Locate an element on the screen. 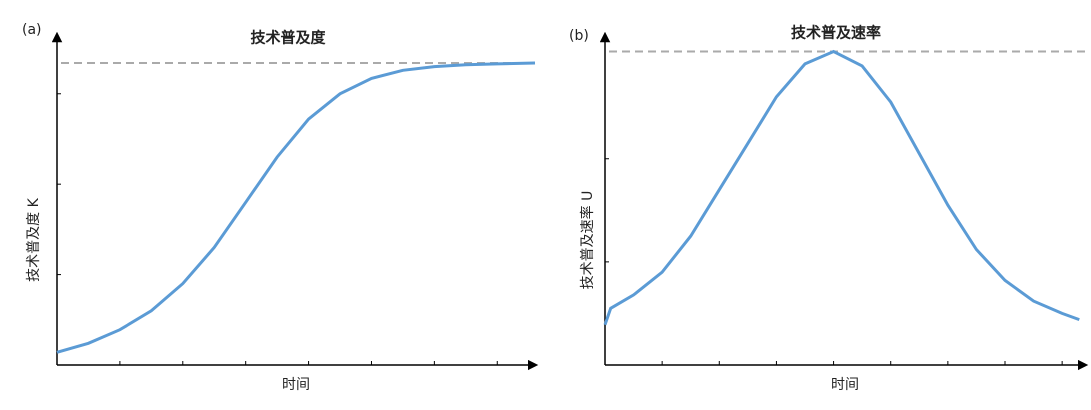 This screenshot has height=410, width=1091. chart-title: 技术普及度 is located at coordinates (288, 38).